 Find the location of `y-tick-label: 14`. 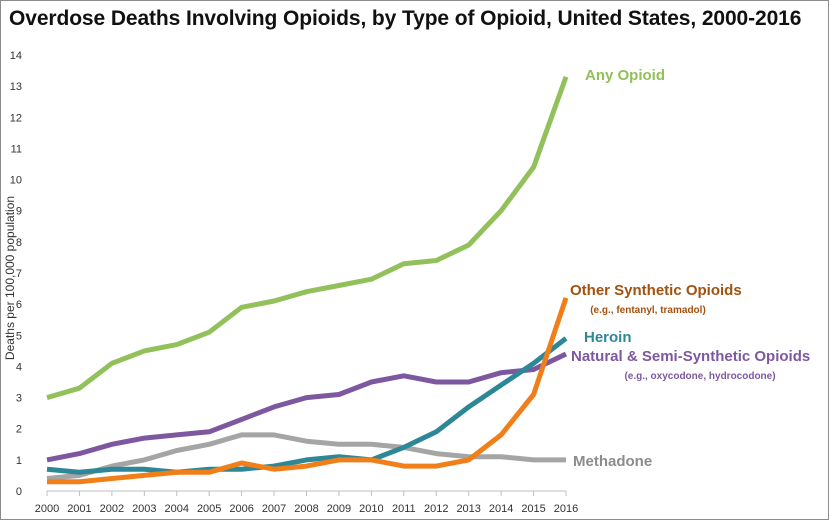

y-tick-label: 14 is located at coordinates (16, 56).